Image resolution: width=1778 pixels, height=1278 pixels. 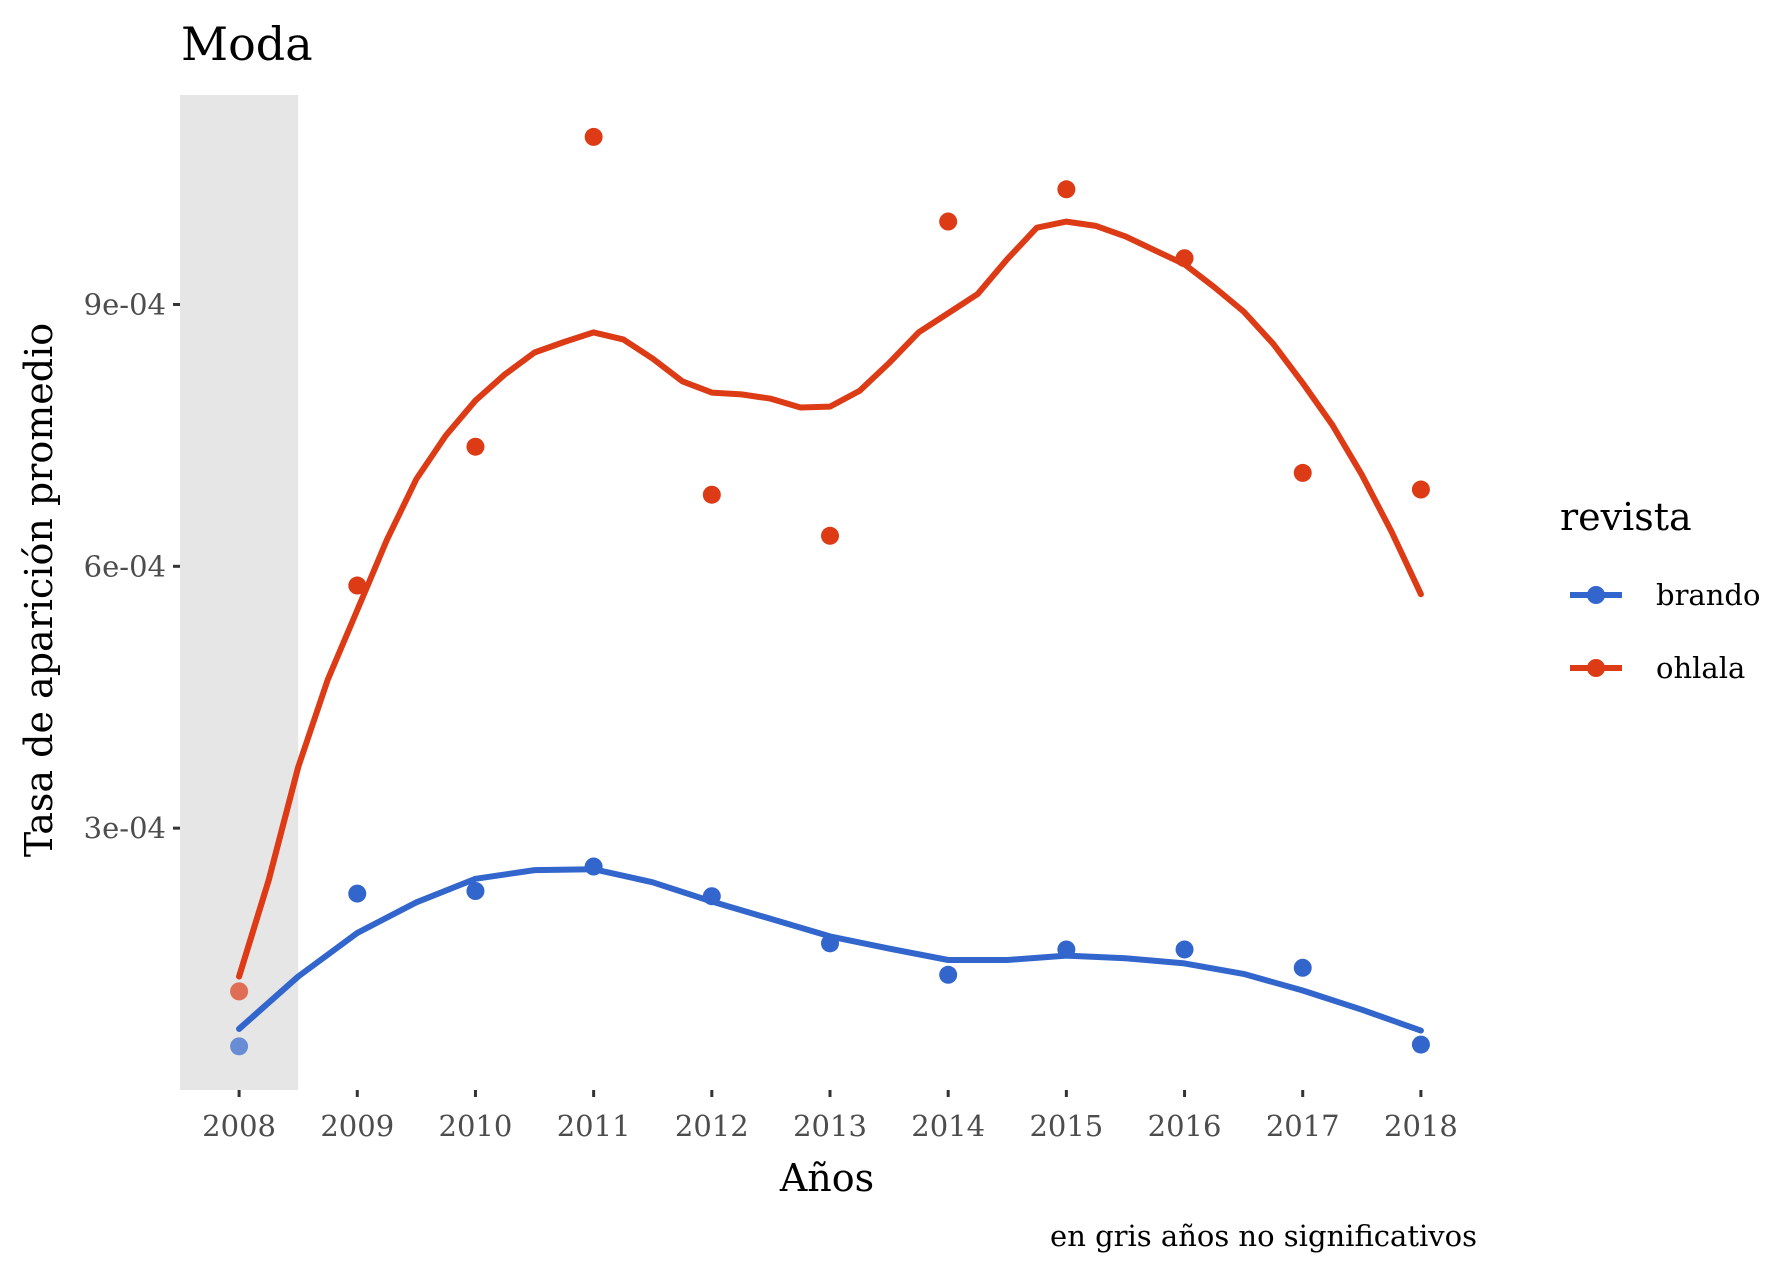 I want to click on x-tick-label: 2014, so click(x=948, y=1126).